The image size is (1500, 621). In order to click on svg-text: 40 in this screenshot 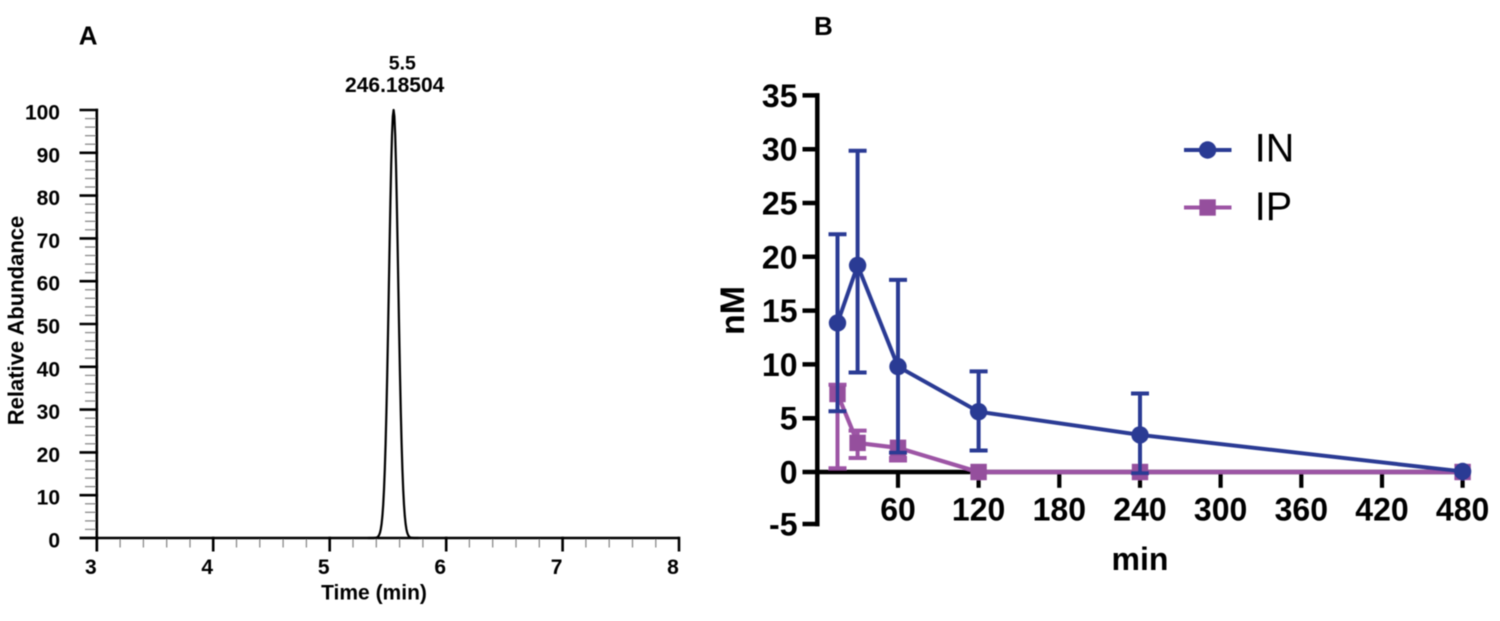, I will do `click(48, 369)`.